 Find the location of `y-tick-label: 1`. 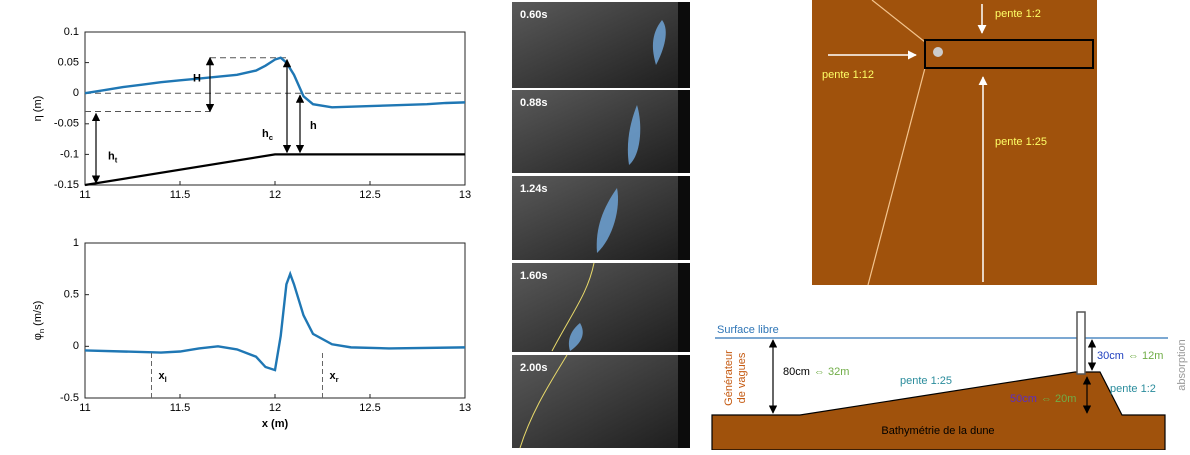

y-tick-label: 1 is located at coordinates (76, 243).